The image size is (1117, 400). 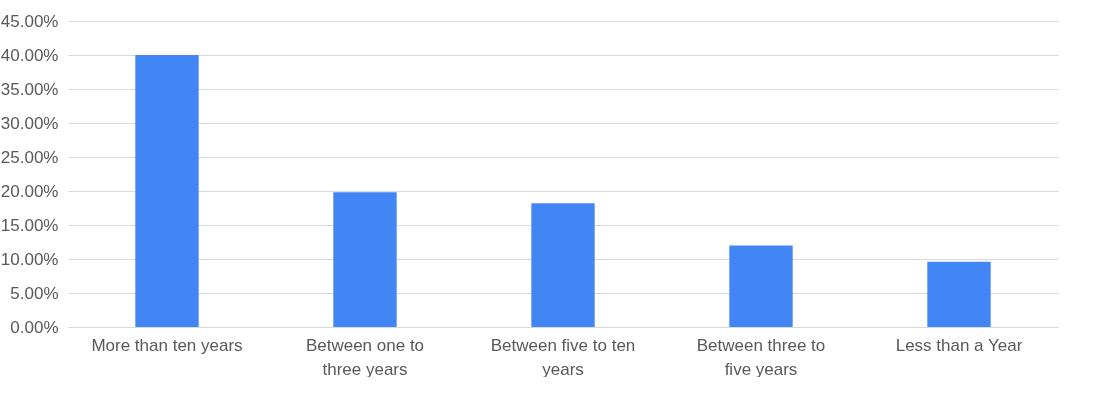 What do you see at coordinates (29, 123) in the screenshot?
I see `y-tick-label: 30.00%` at bounding box center [29, 123].